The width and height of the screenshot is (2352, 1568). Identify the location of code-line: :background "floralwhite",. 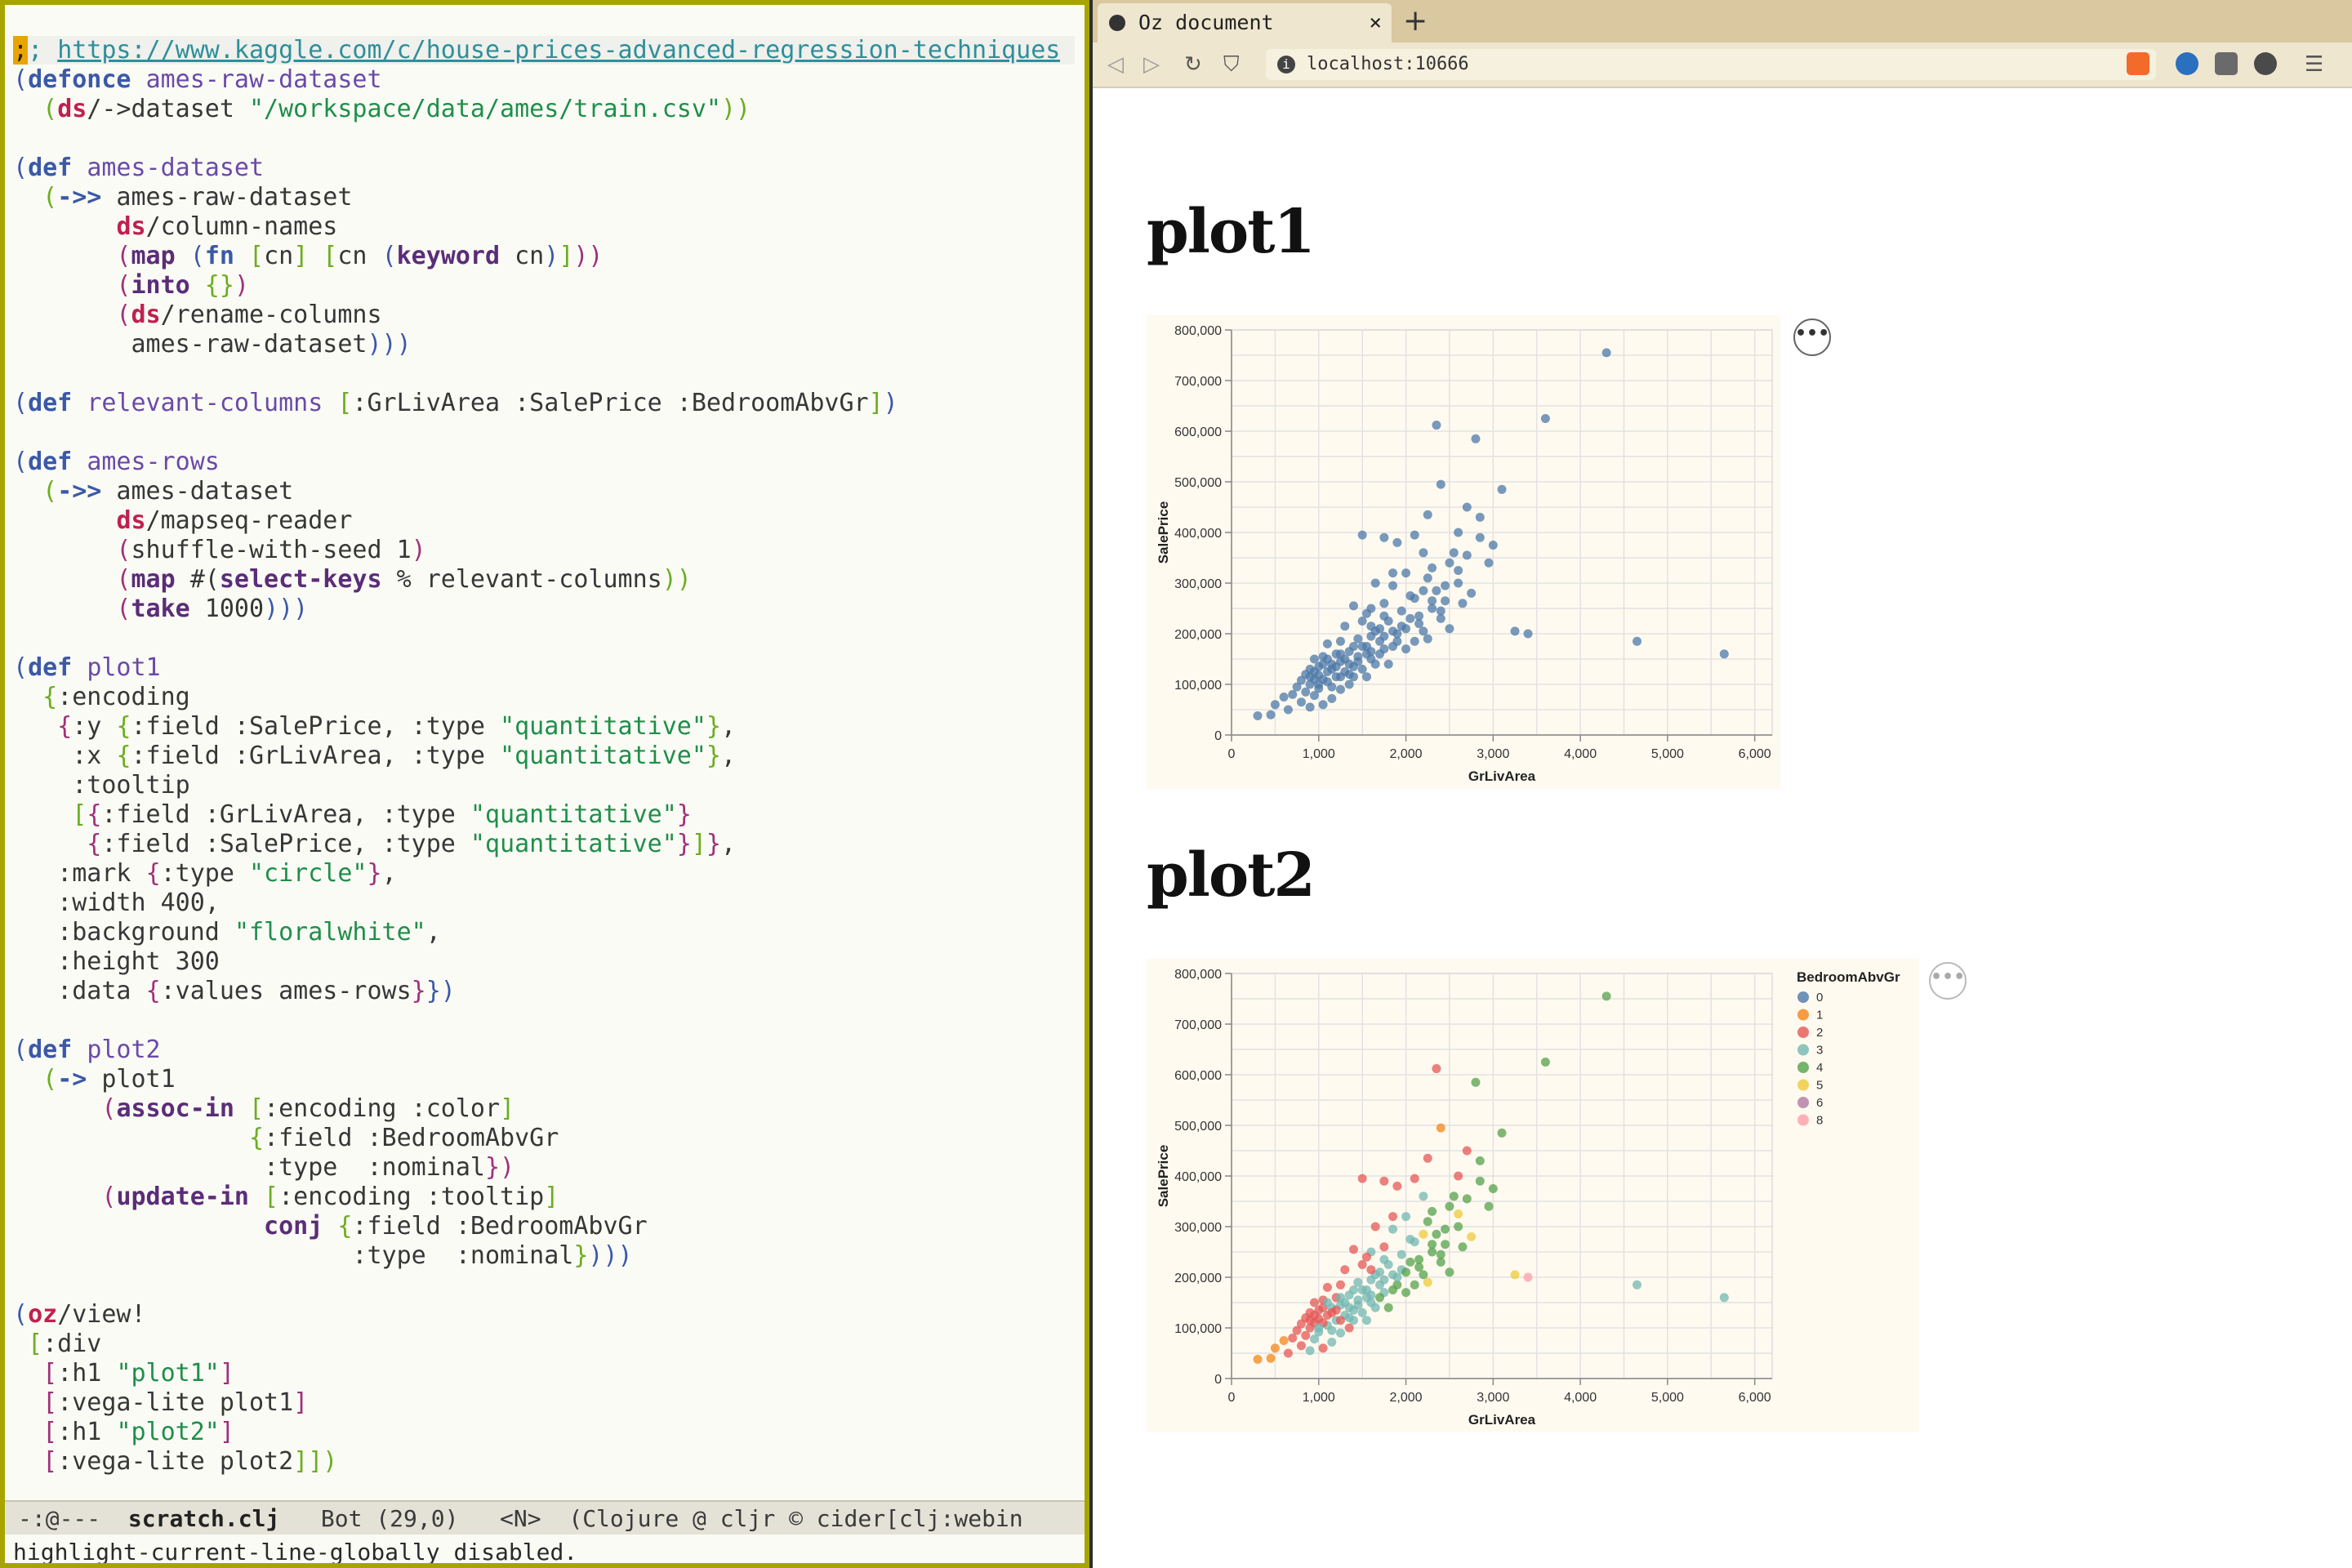
(544, 932).